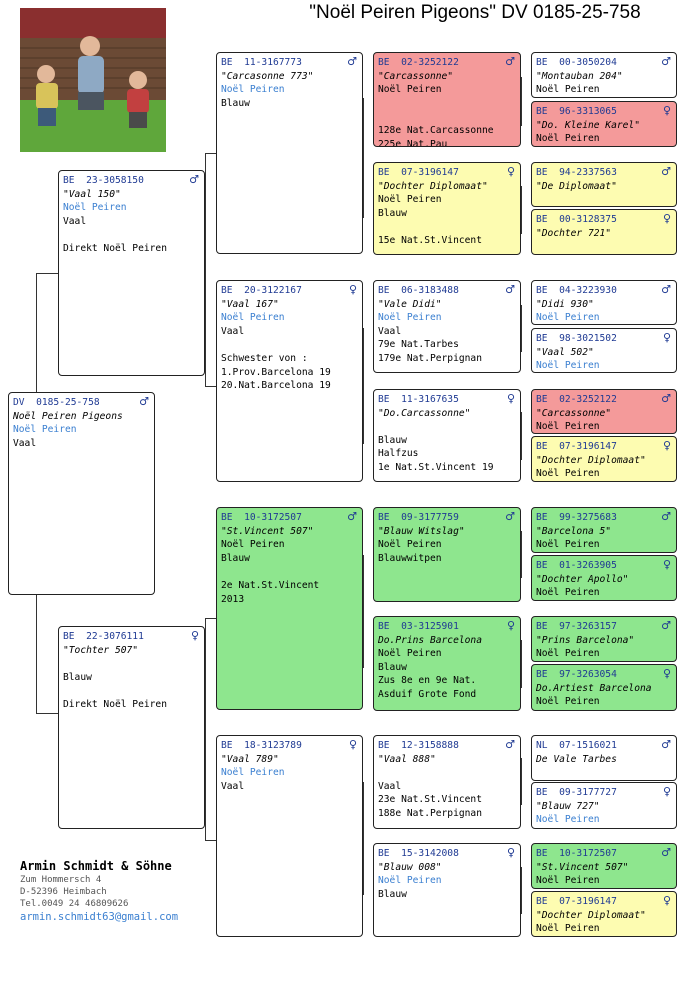  Describe the element at coordinates (604, 350) in the screenshot. I see `pedigree-card-ancestor: BE 98-3021502 ♀ "Vaal 502" Noël Peiren` at that location.